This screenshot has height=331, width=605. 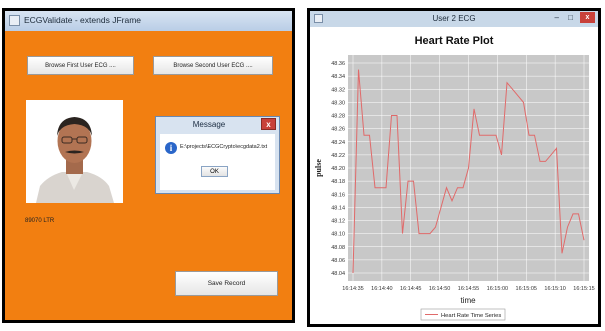 I want to click on x-tick-label: 16:15:05, so click(x=526, y=289).